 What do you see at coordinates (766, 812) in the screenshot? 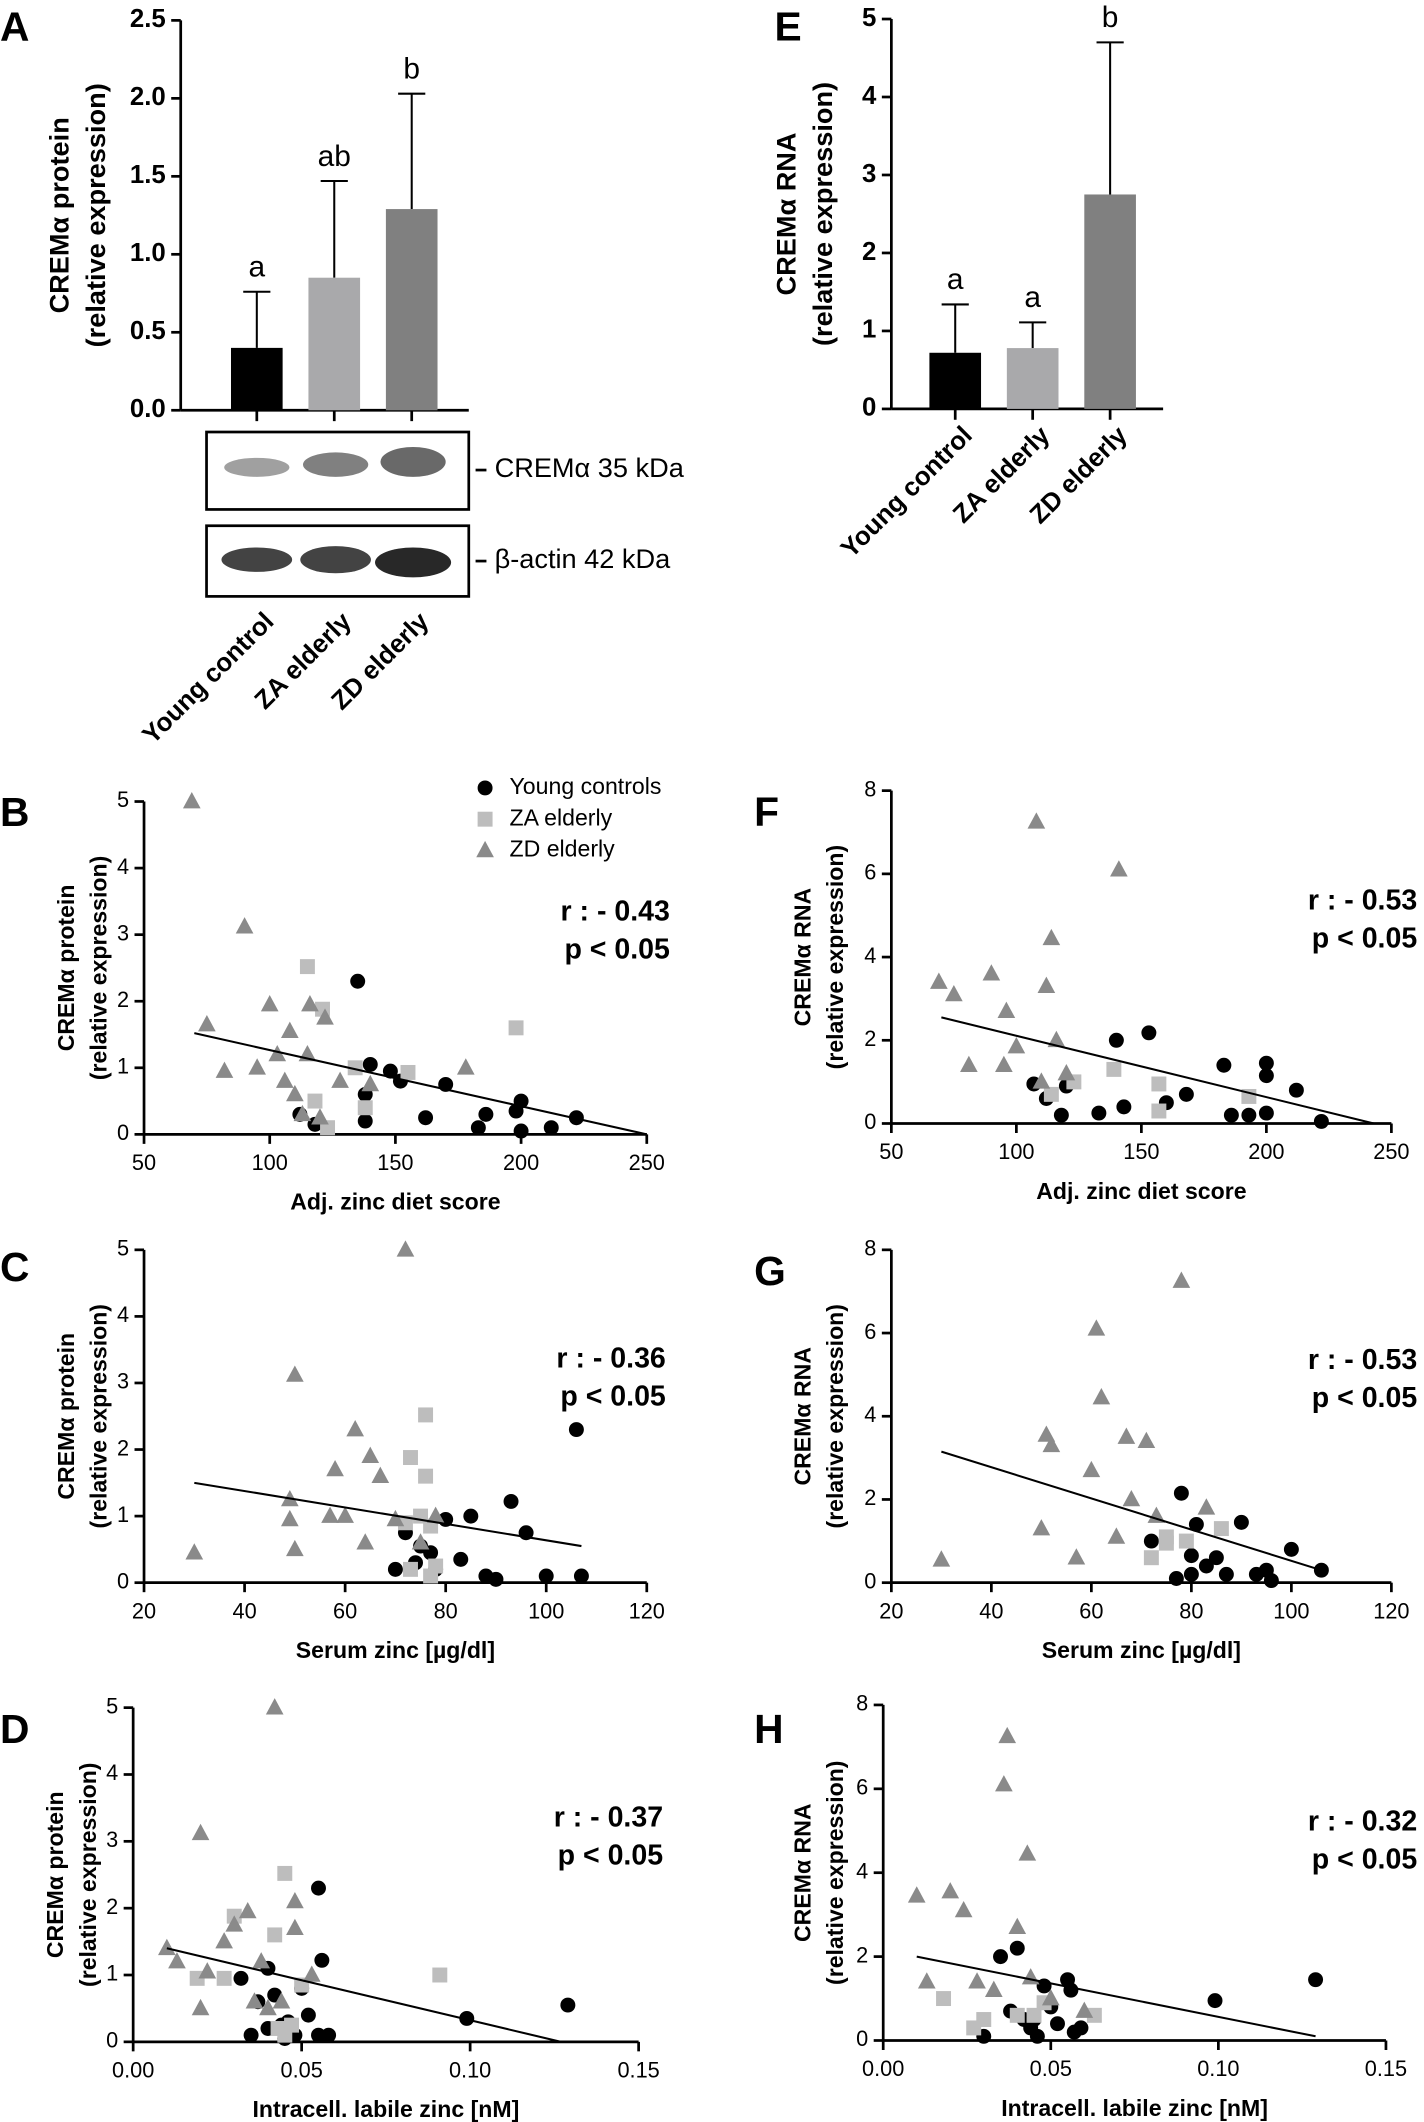
I see `panel-label: F` at bounding box center [766, 812].